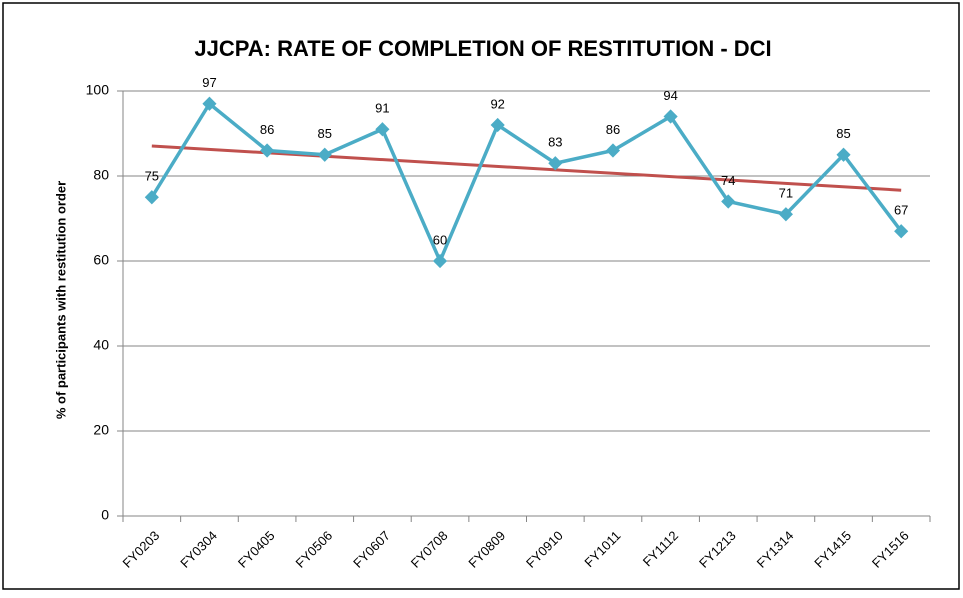 Image resolution: width=963 pixels, height=598 pixels. What do you see at coordinates (555, 142) in the screenshot?
I see `data-label: 83` at bounding box center [555, 142].